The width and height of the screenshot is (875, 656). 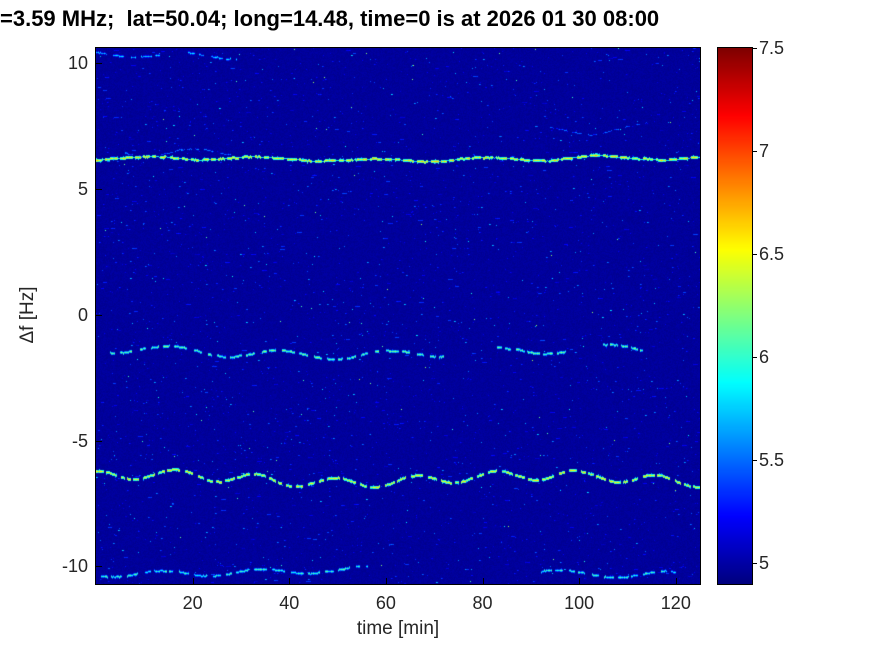 What do you see at coordinates (192, 603) in the screenshot?
I see `x-tick-label: 20` at bounding box center [192, 603].